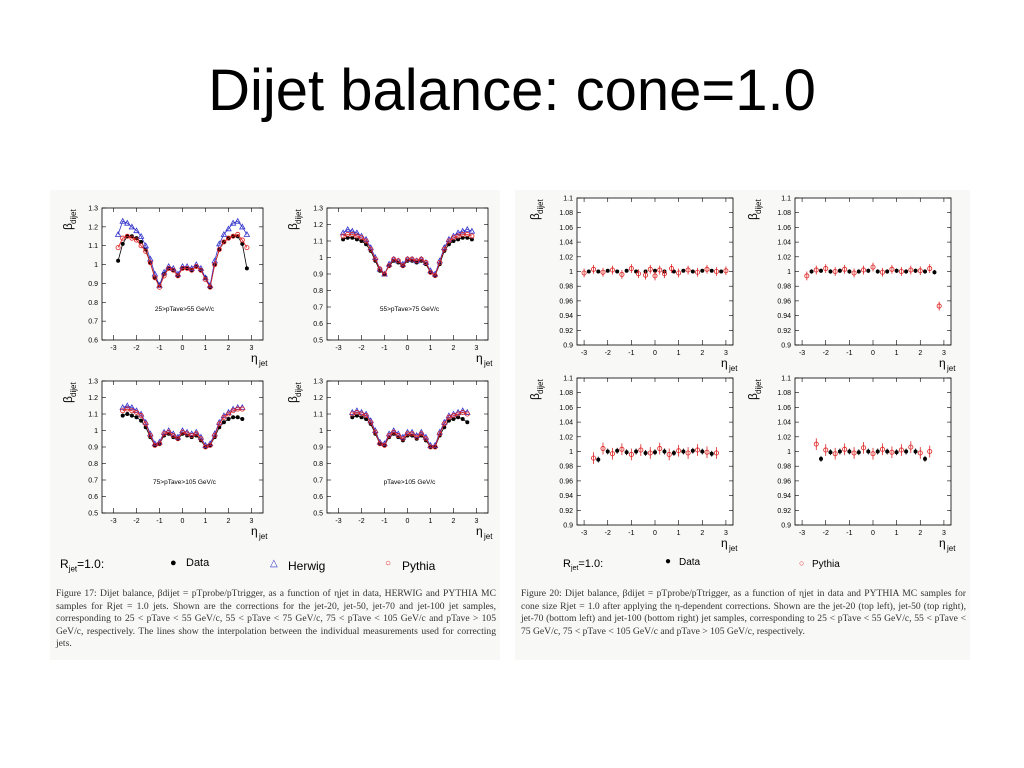 The height and width of the screenshot is (768, 1024). What do you see at coordinates (784, 511) in the screenshot?
I see `y-tick-label: 0.92` at bounding box center [784, 511].